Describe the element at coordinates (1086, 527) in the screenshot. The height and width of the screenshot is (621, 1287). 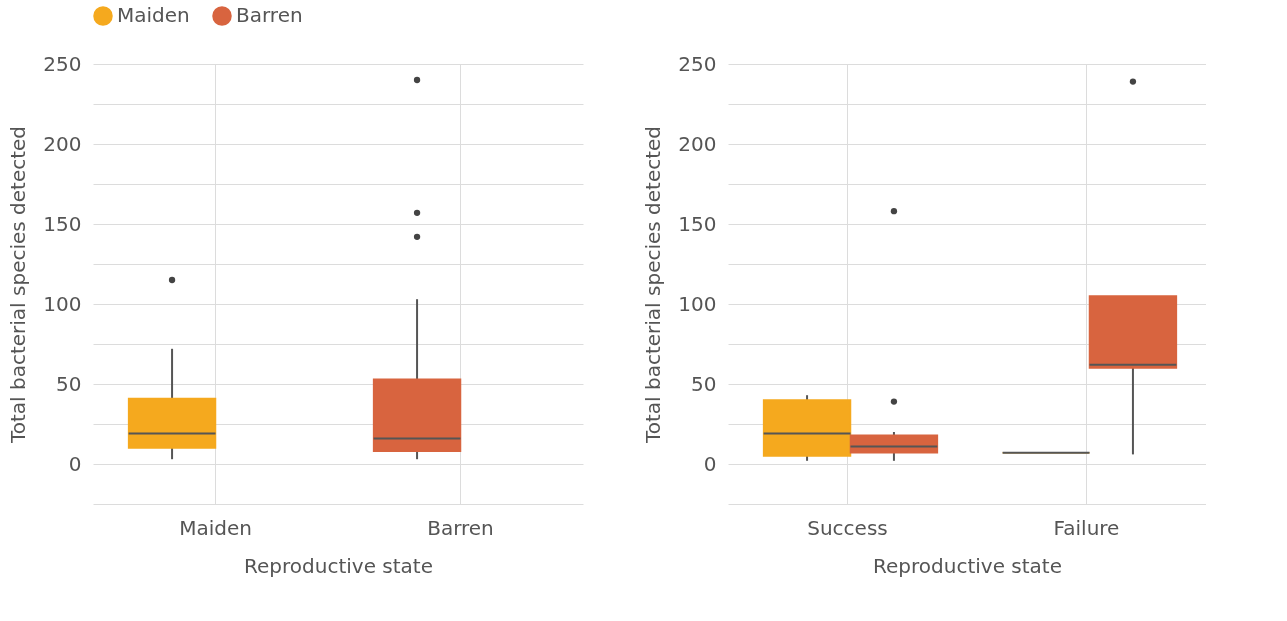
I see `x-tick-label: Failure` at that location.